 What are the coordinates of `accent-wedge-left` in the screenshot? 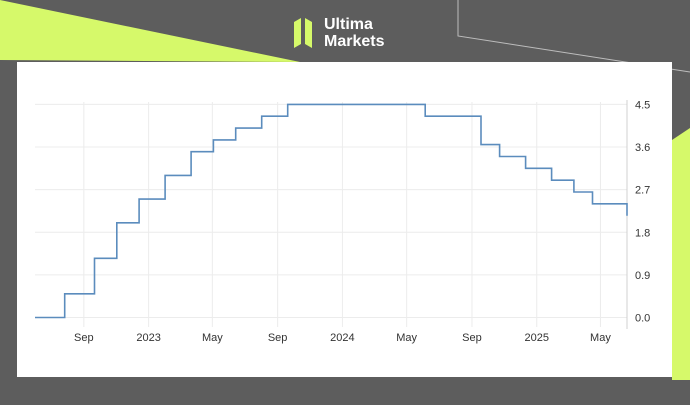 It's located at (150, 31).